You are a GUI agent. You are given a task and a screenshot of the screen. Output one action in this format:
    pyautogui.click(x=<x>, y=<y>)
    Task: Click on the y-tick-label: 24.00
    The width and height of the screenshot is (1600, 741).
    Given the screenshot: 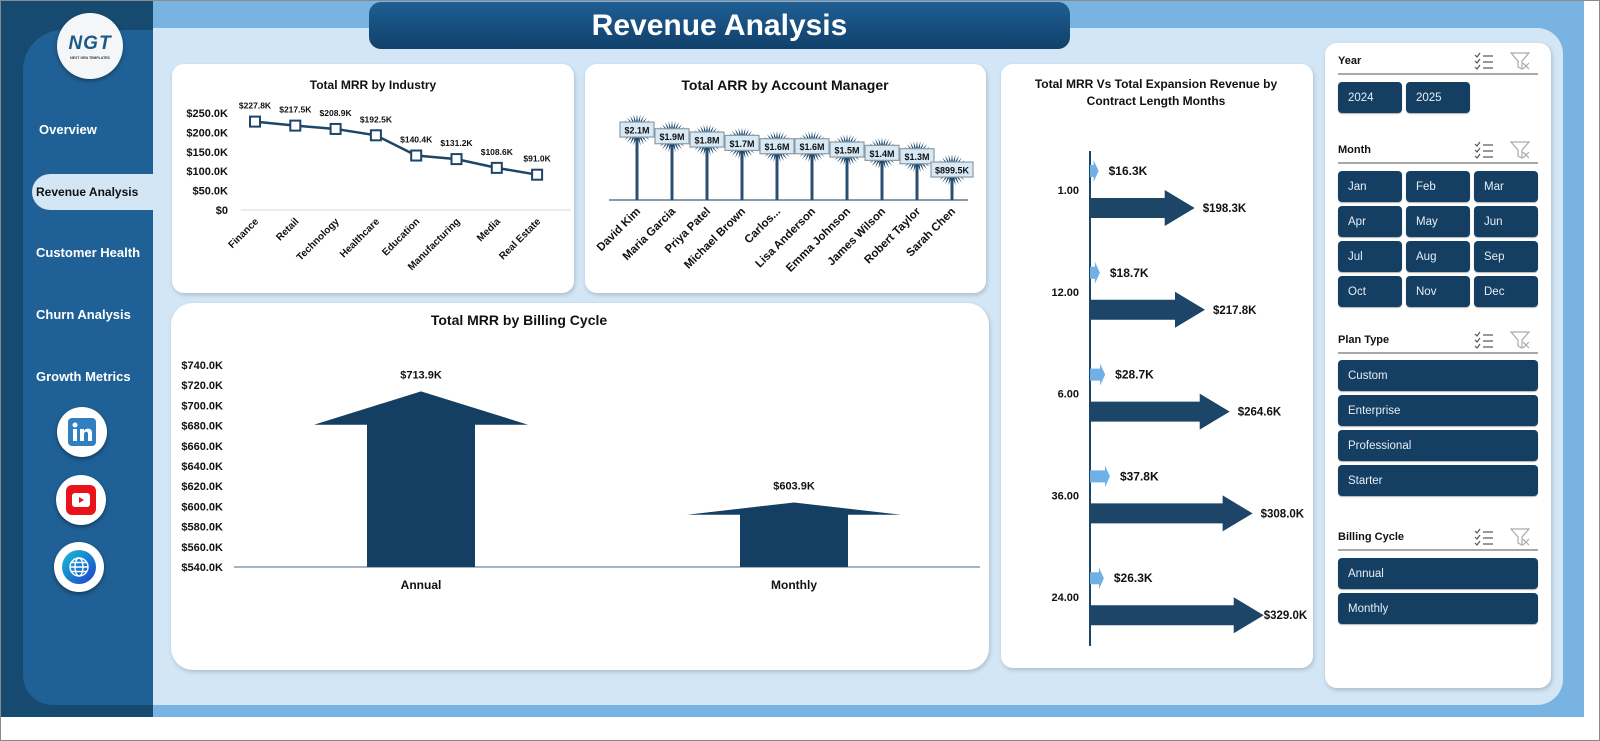 What is the action you would take?
    pyautogui.click(x=1065, y=598)
    